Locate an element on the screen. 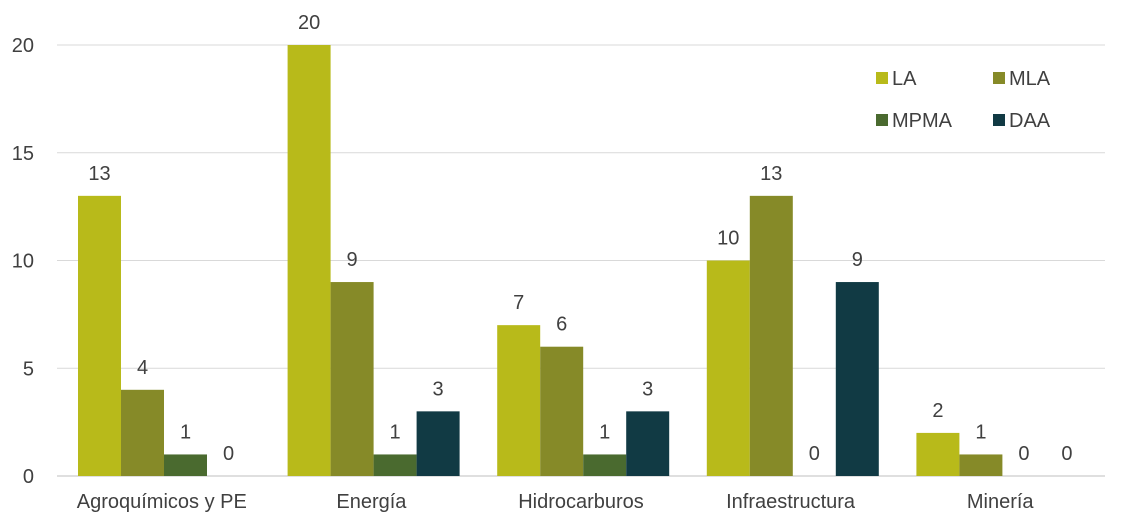 The width and height of the screenshot is (1122, 522). data-label: 6 is located at coordinates (561, 325).